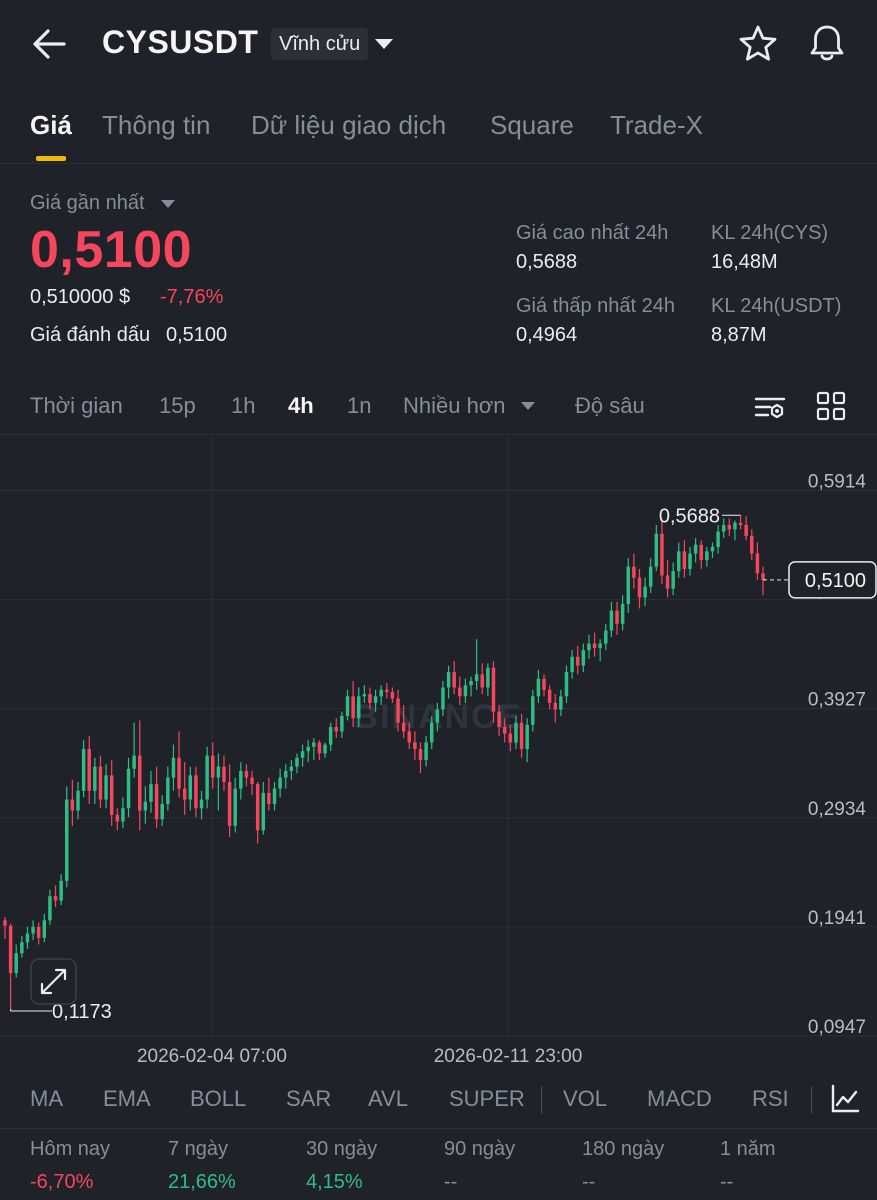  What do you see at coordinates (835, 581) in the screenshot?
I see `last-price-label: 0,5100` at bounding box center [835, 581].